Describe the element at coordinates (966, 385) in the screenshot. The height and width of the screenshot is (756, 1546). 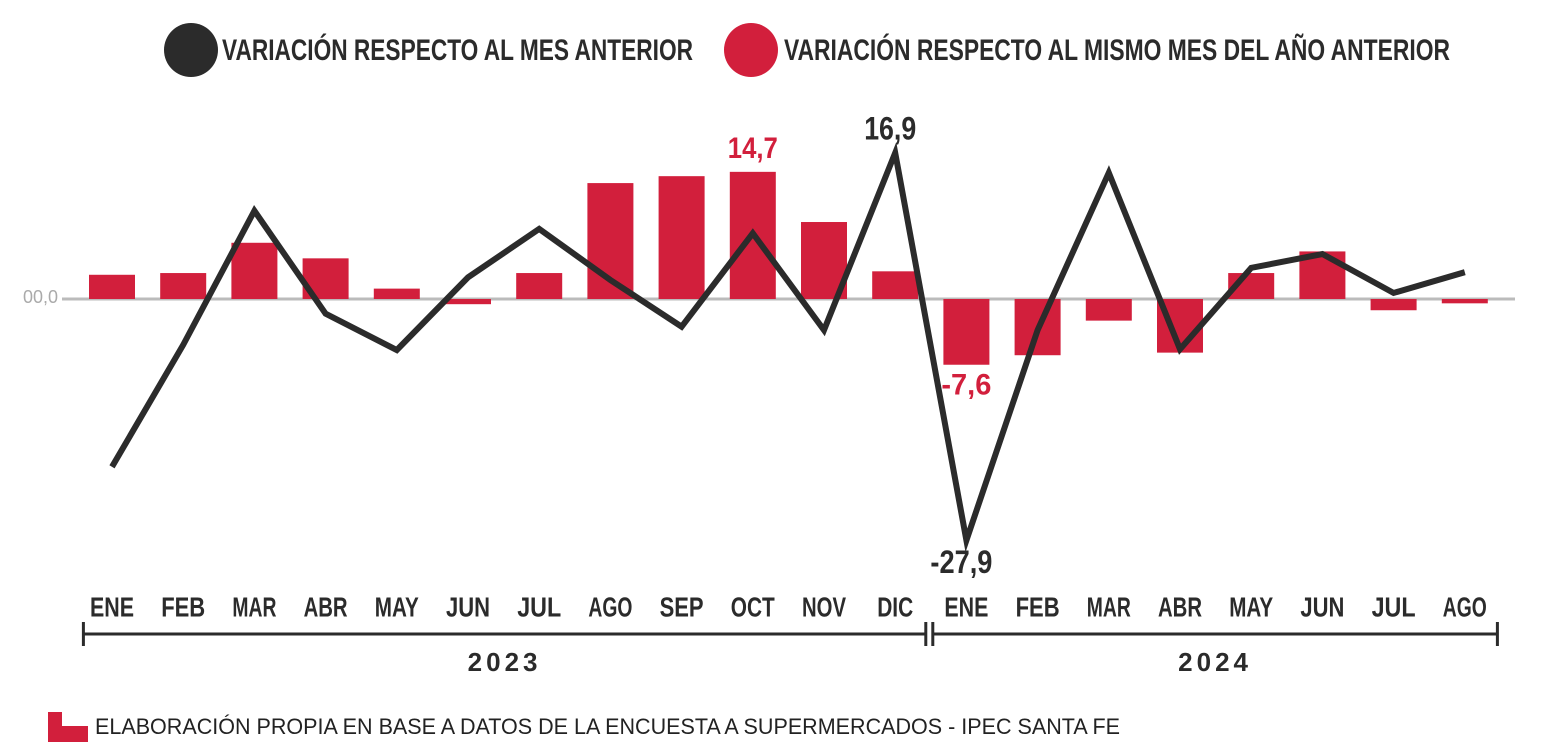
I see `bar-value-label: -7,6` at that location.